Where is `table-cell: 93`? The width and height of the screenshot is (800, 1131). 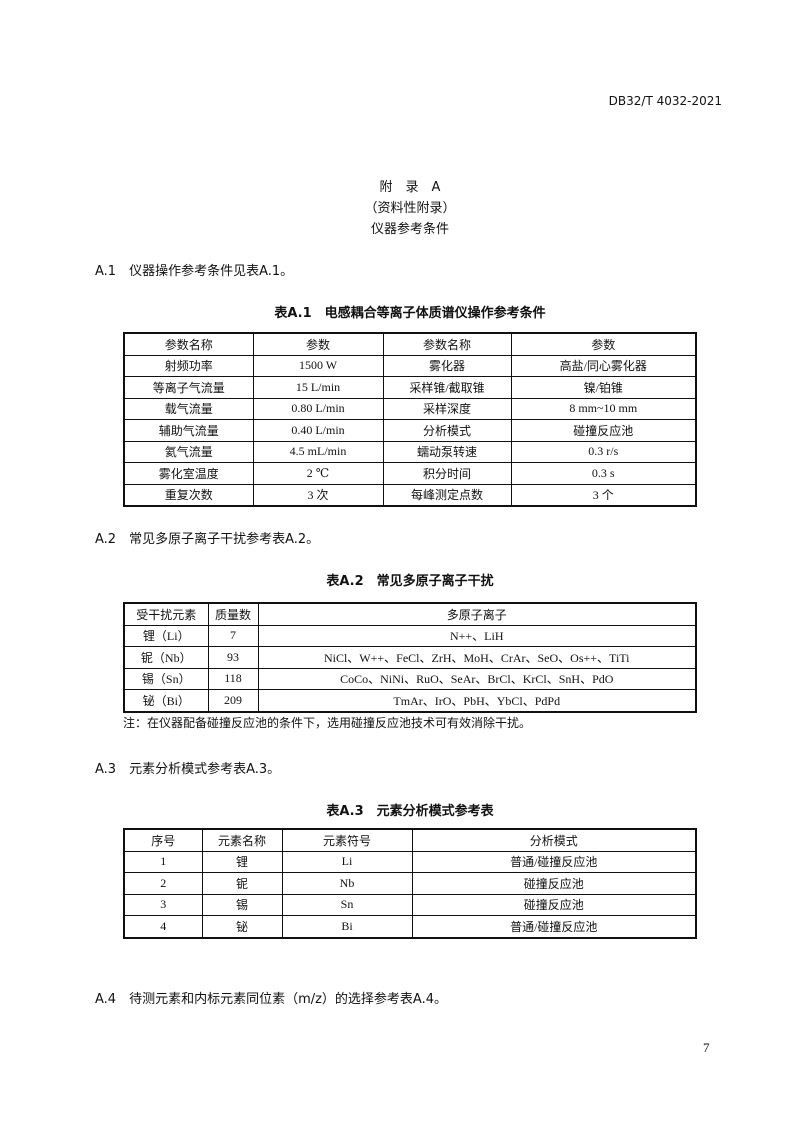
table-cell: 93 is located at coordinates (233, 657).